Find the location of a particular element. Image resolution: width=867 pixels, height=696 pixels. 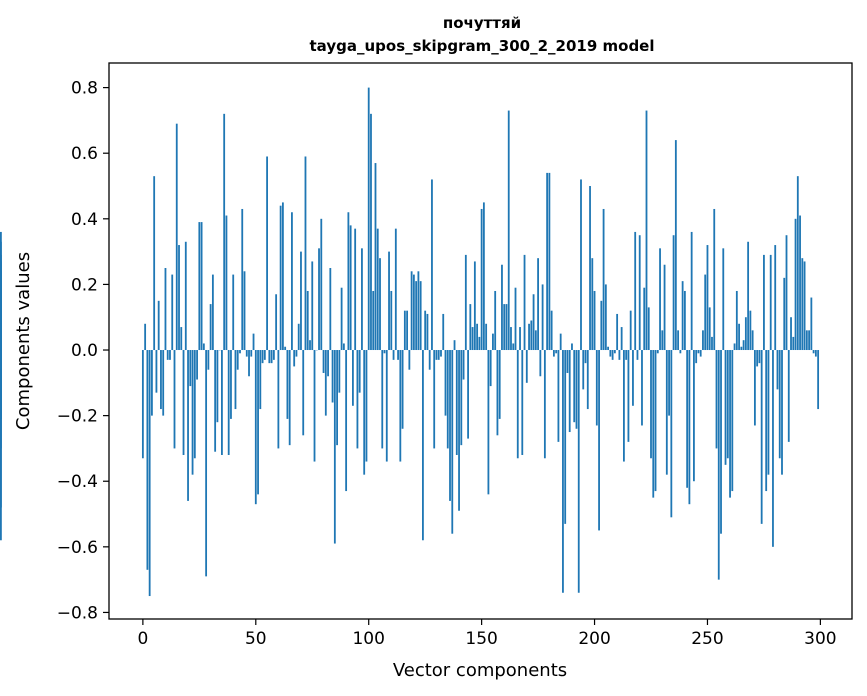

y-tick-label: −0.4 is located at coordinates (77, 482).